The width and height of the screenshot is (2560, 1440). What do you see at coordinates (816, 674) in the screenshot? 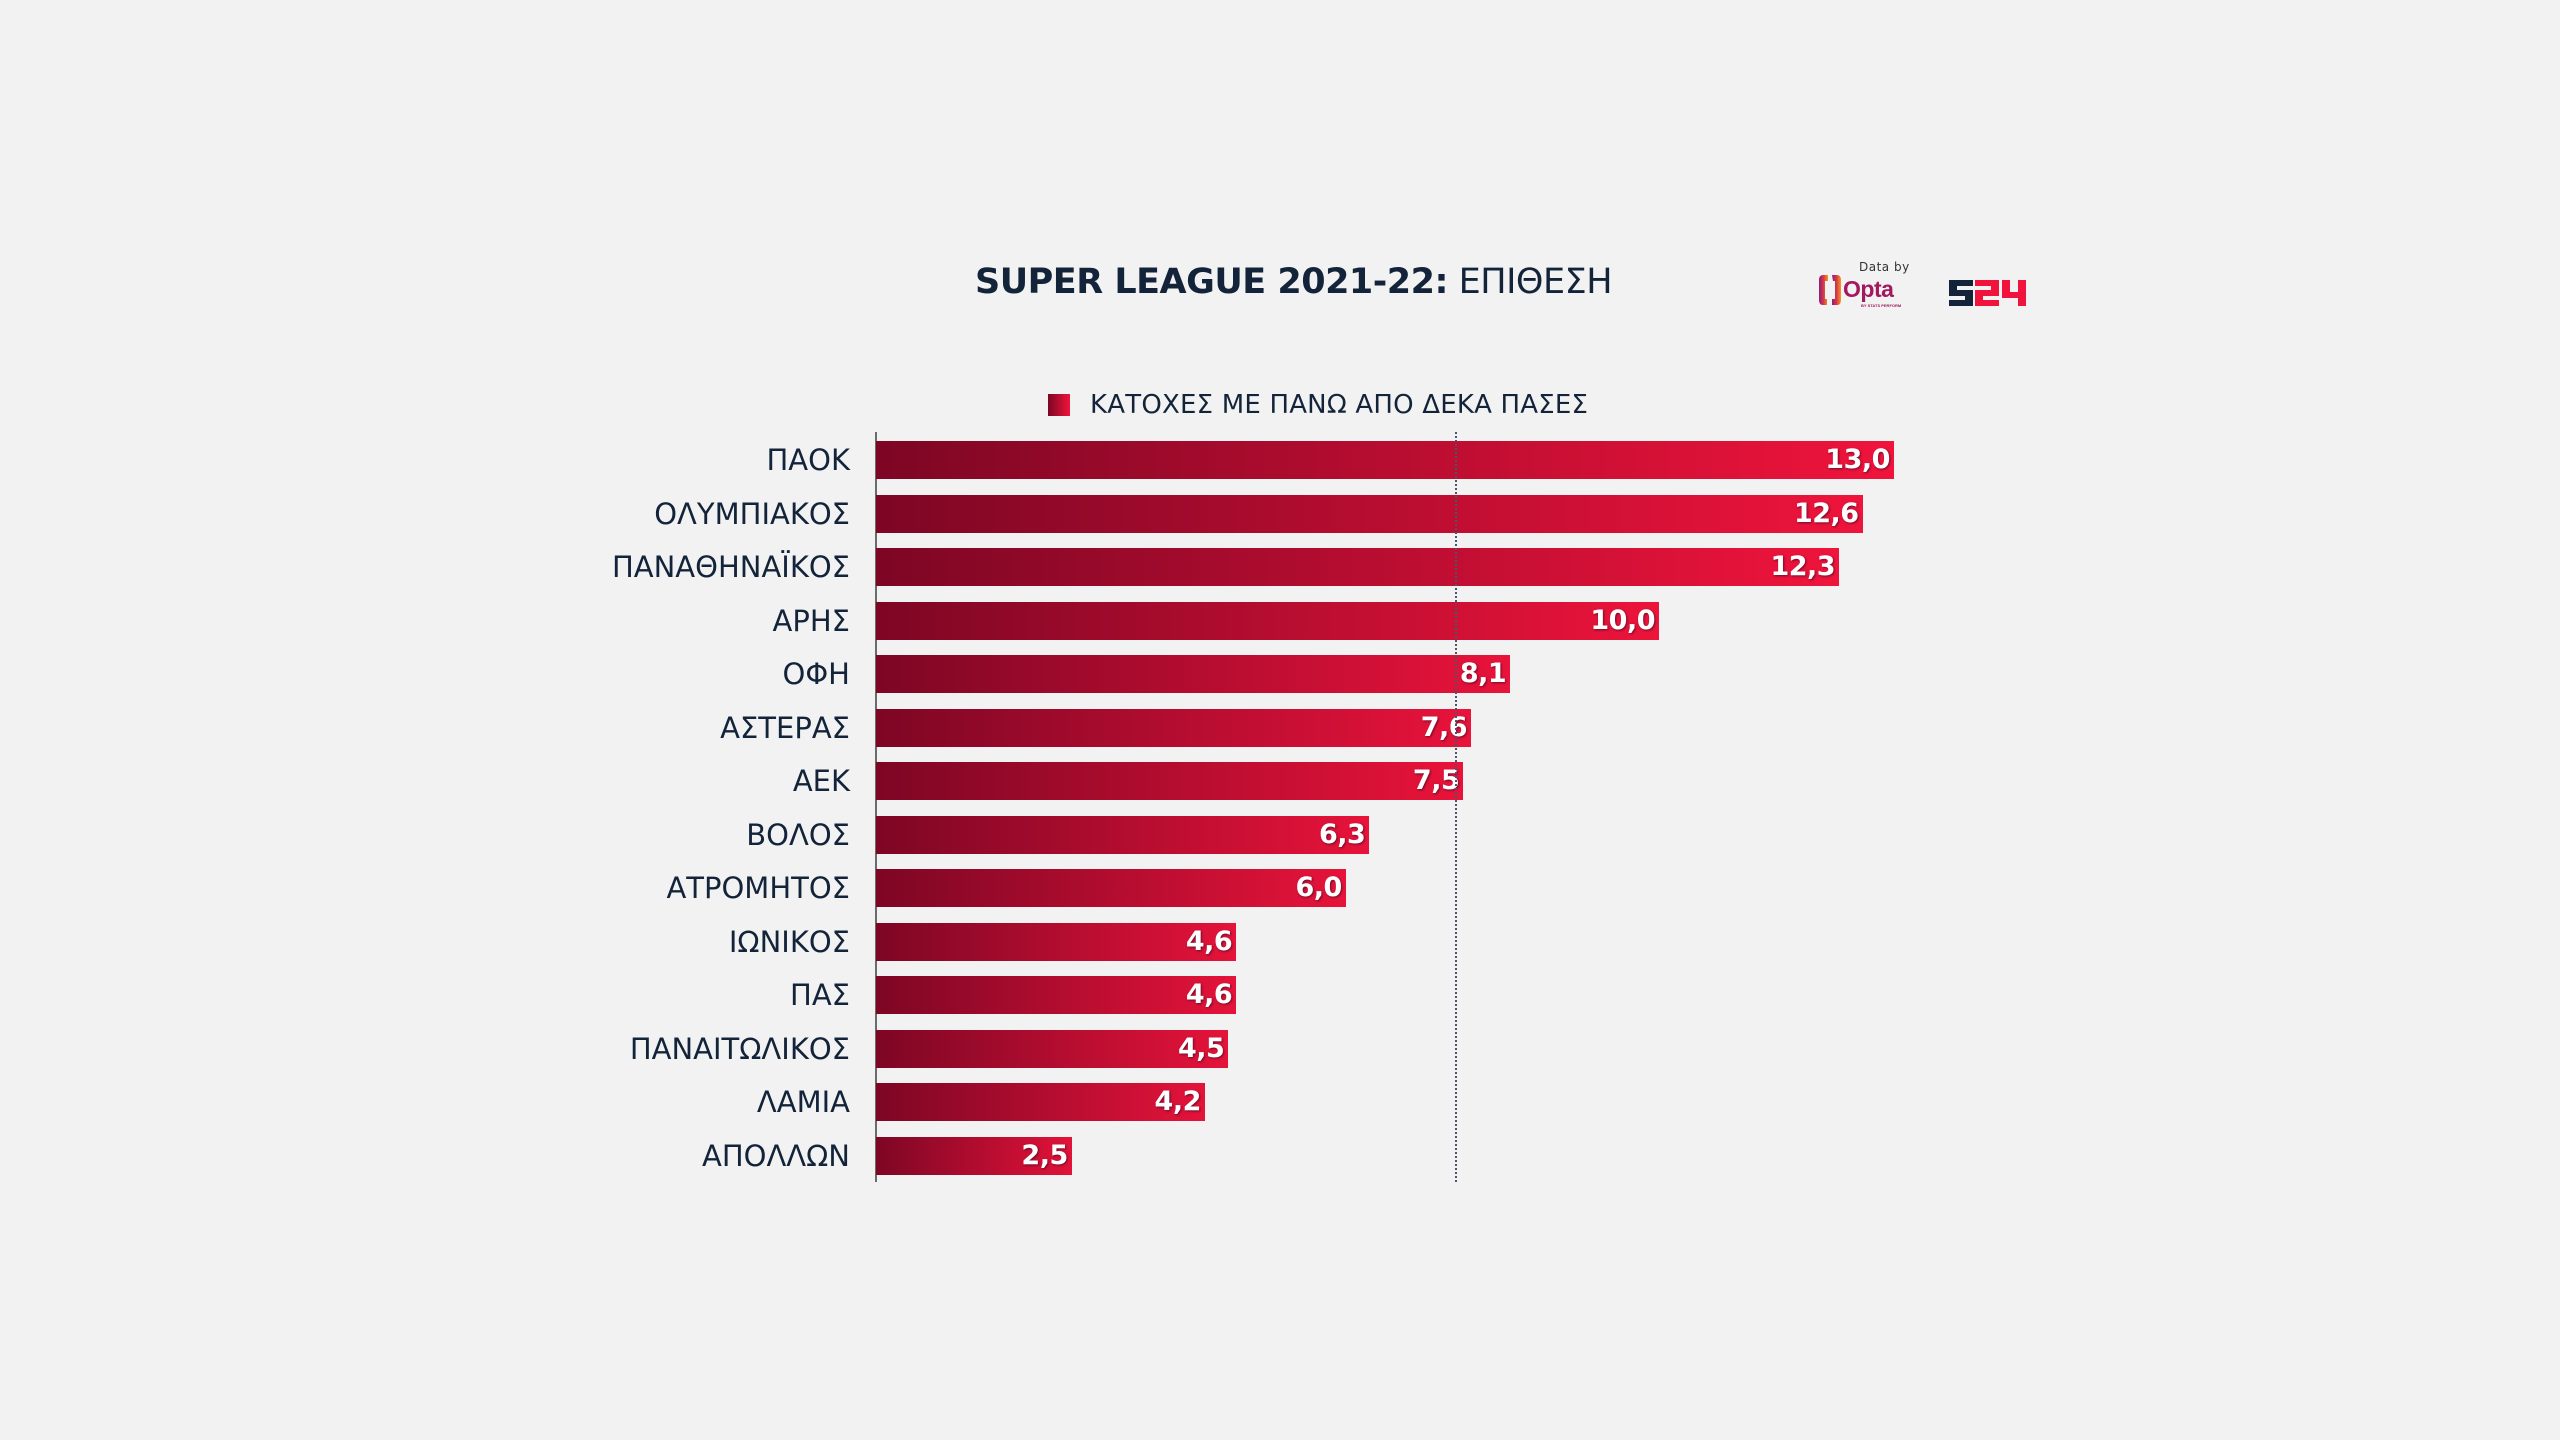
I see `category-label: ΟΦΗ` at bounding box center [816, 674].